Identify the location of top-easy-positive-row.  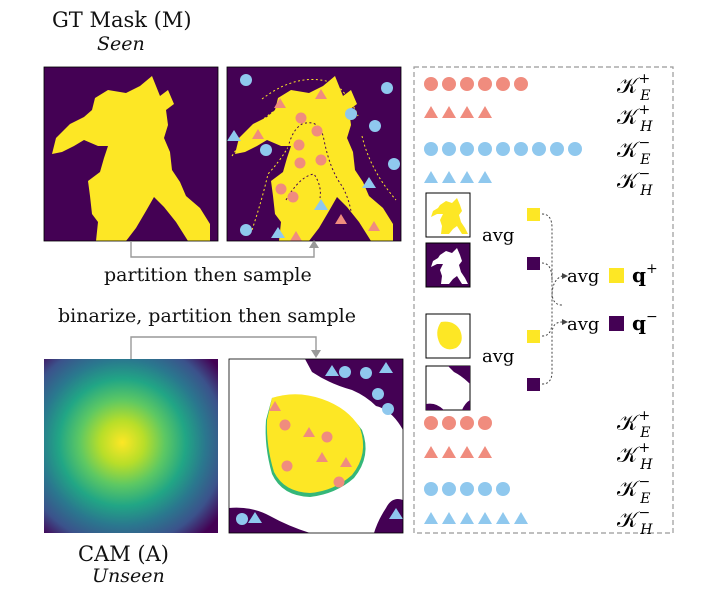
(476, 84).